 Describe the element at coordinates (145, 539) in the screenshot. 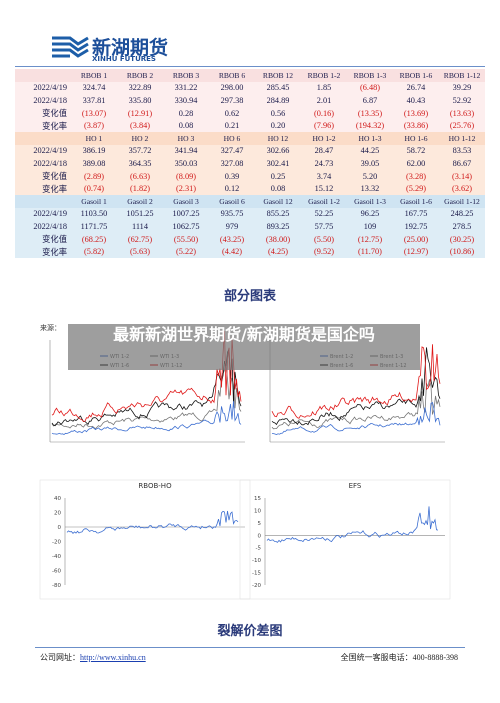

I see `chart-frame` at that location.